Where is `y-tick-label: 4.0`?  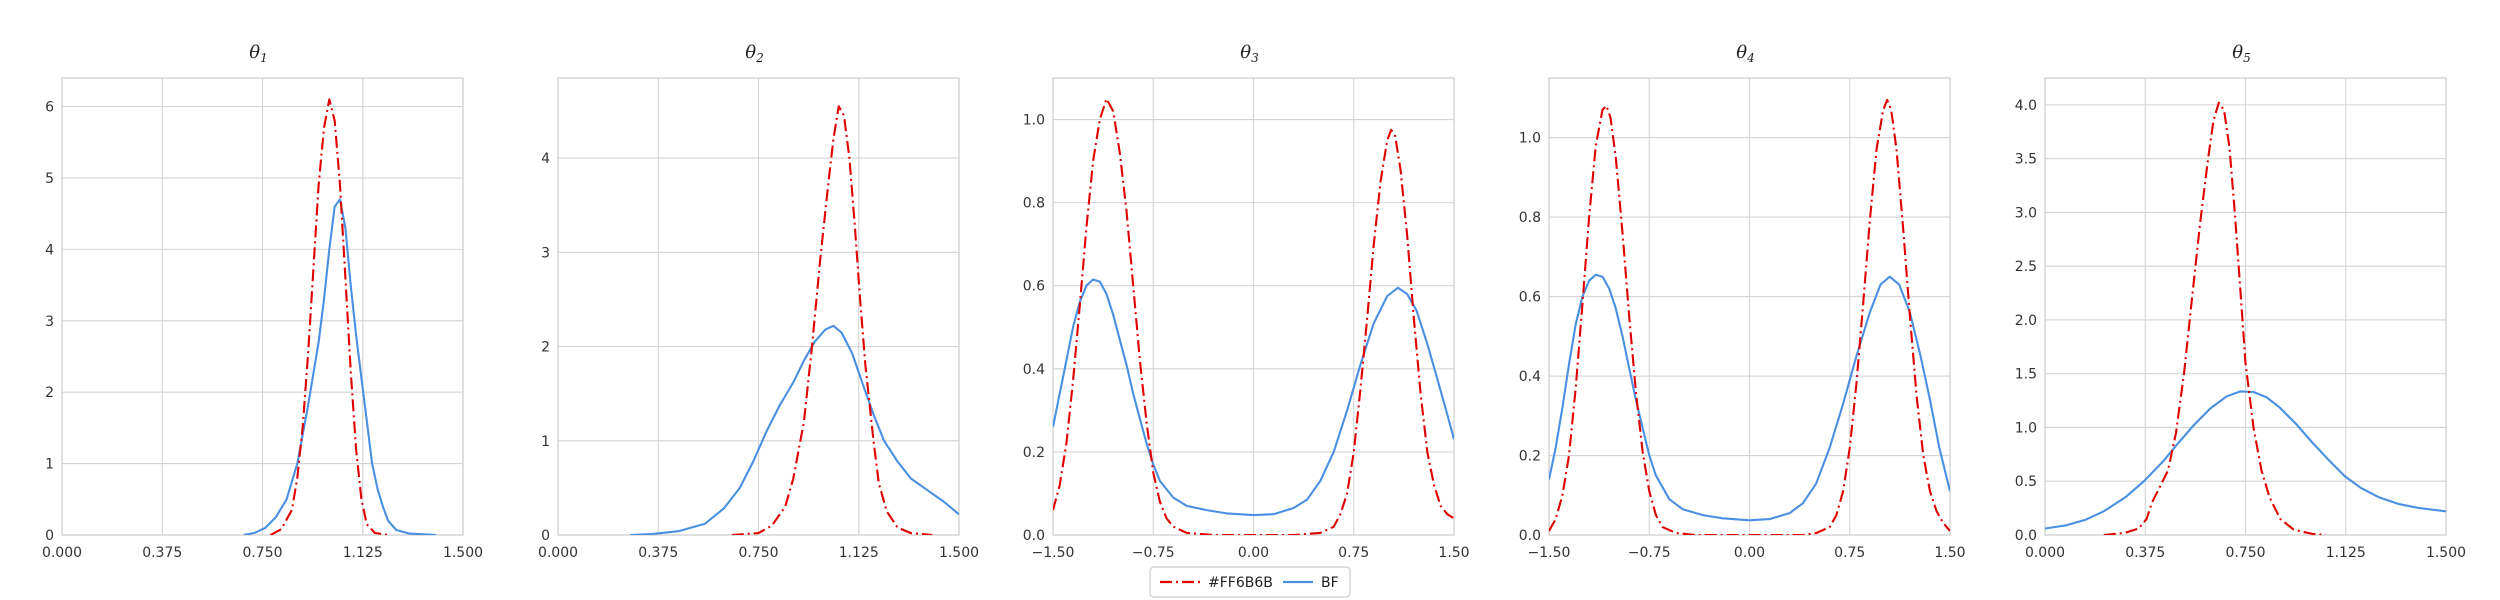 y-tick-label: 4.0 is located at coordinates (2026, 106).